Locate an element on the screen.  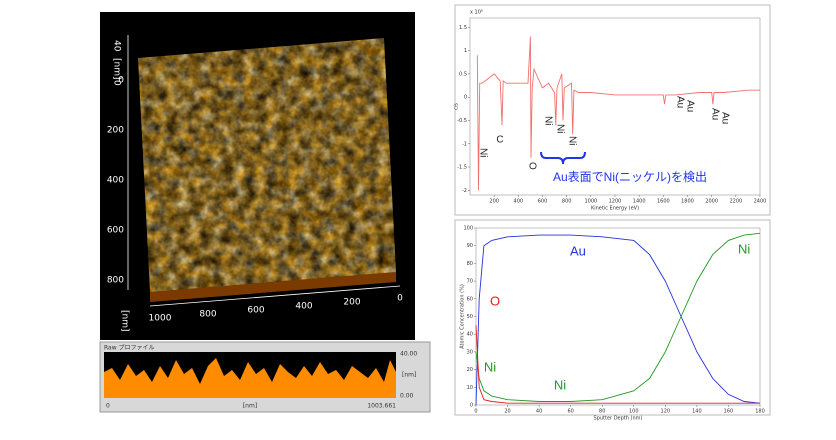
y-tick-label: 1.5 is located at coordinates (463, 28).